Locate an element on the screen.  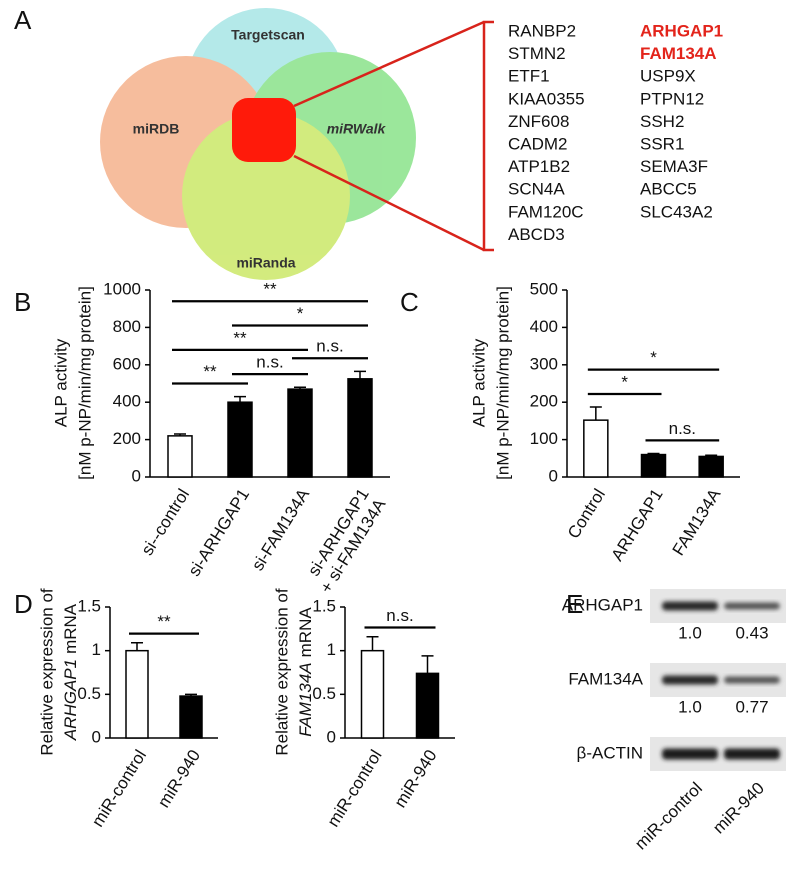
gene-name: ETF1 is located at coordinates (529, 76).